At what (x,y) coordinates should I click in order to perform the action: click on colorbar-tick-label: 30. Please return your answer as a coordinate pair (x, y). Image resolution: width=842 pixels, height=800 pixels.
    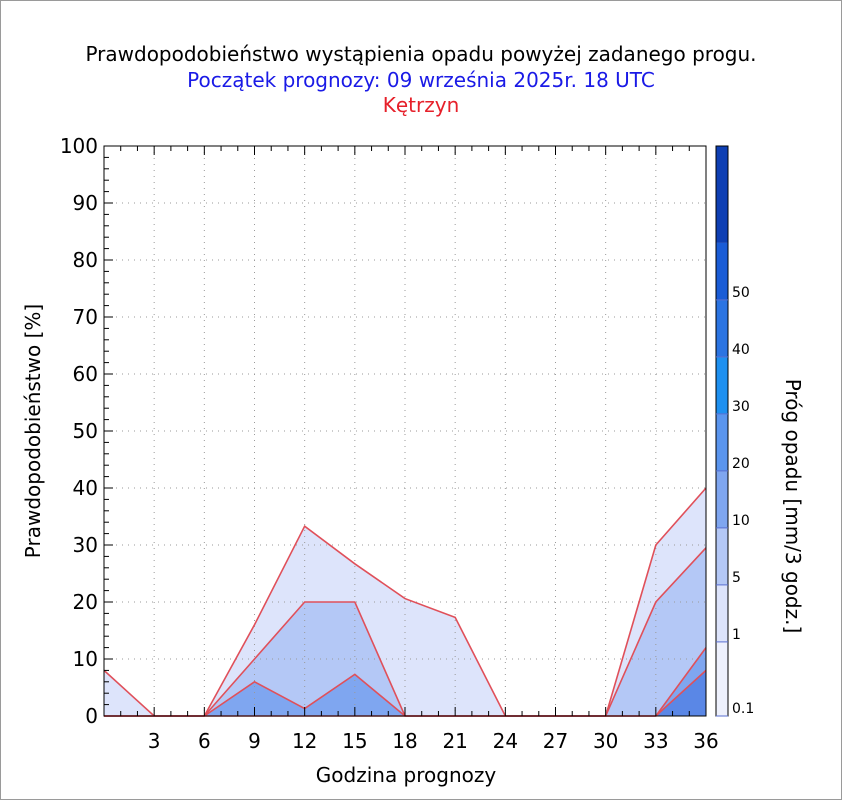
    Looking at the image, I should click on (741, 407).